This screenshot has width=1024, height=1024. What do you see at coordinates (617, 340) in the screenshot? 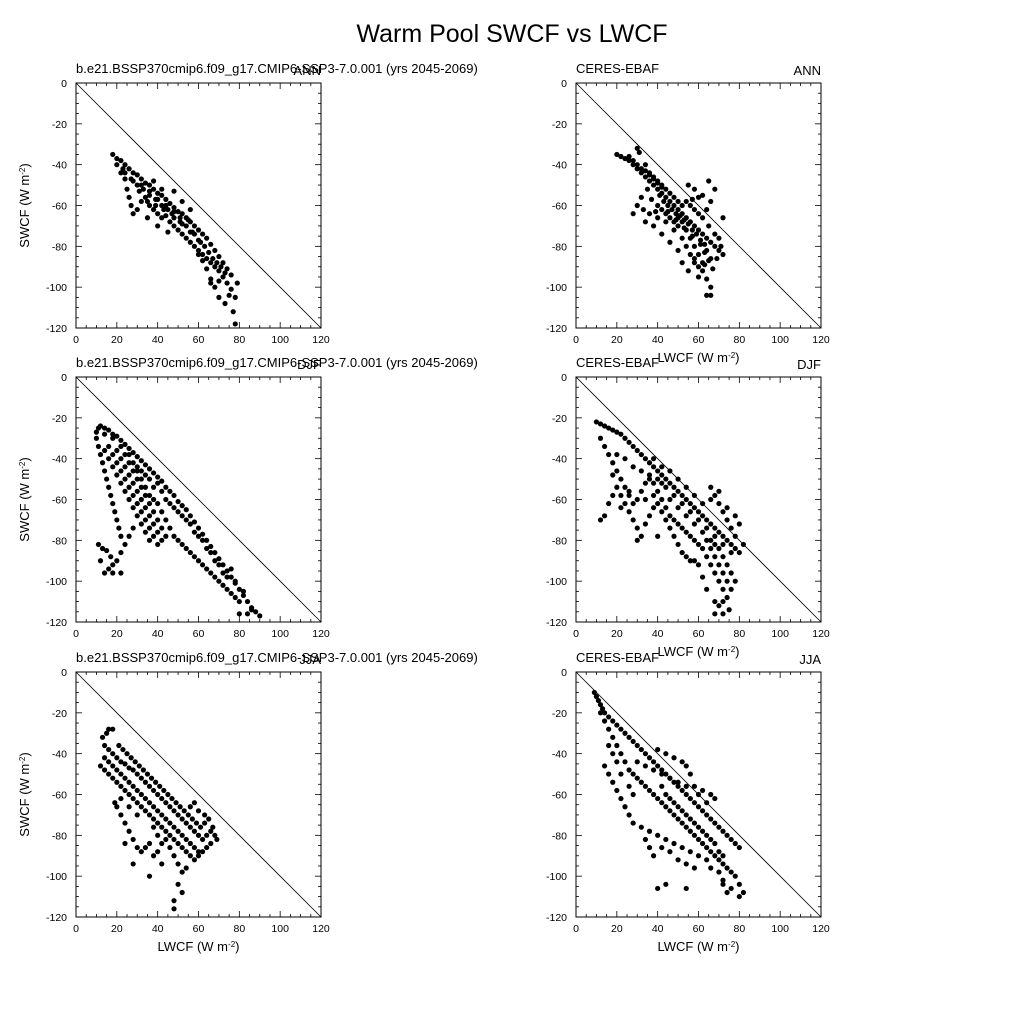
I see `x-tick-label: 20` at bounding box center [617, 340].